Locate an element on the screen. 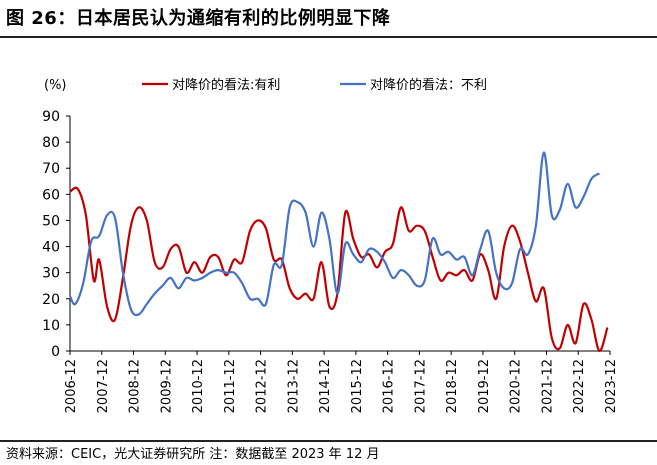  y-tick-label: 40 is located at coordinates (51, 248).